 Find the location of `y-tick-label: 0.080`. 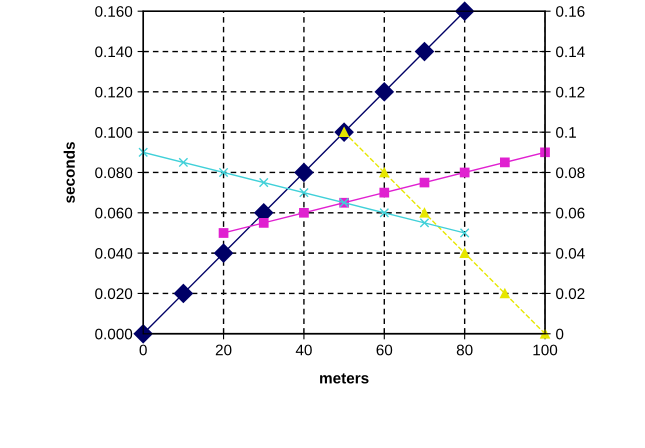

y-tick-label: 0.080 is located at coordinates (113, 172).